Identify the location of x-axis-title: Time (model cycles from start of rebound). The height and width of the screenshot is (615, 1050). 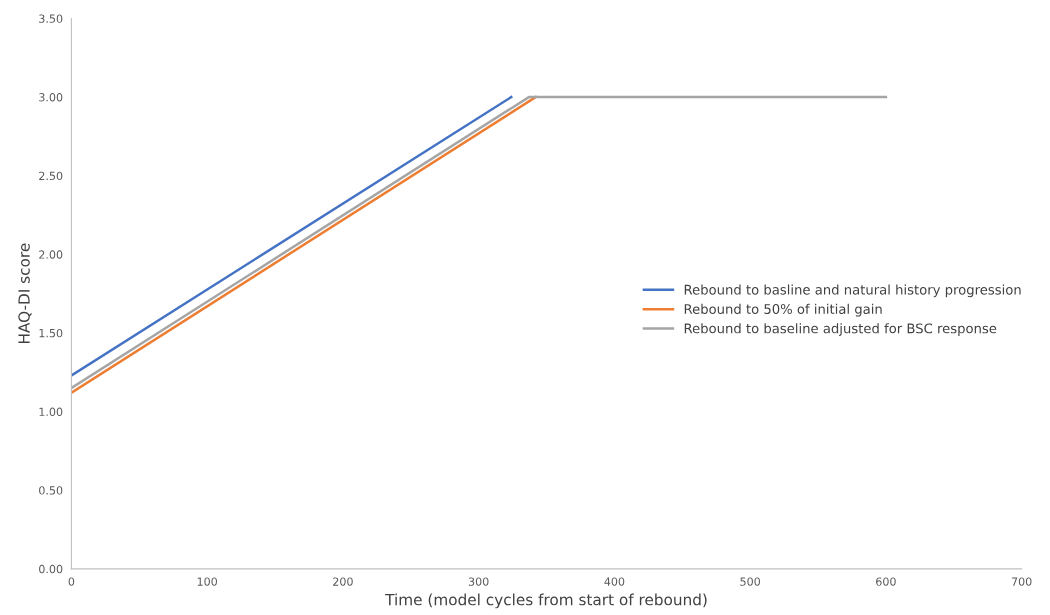
(546, 601).